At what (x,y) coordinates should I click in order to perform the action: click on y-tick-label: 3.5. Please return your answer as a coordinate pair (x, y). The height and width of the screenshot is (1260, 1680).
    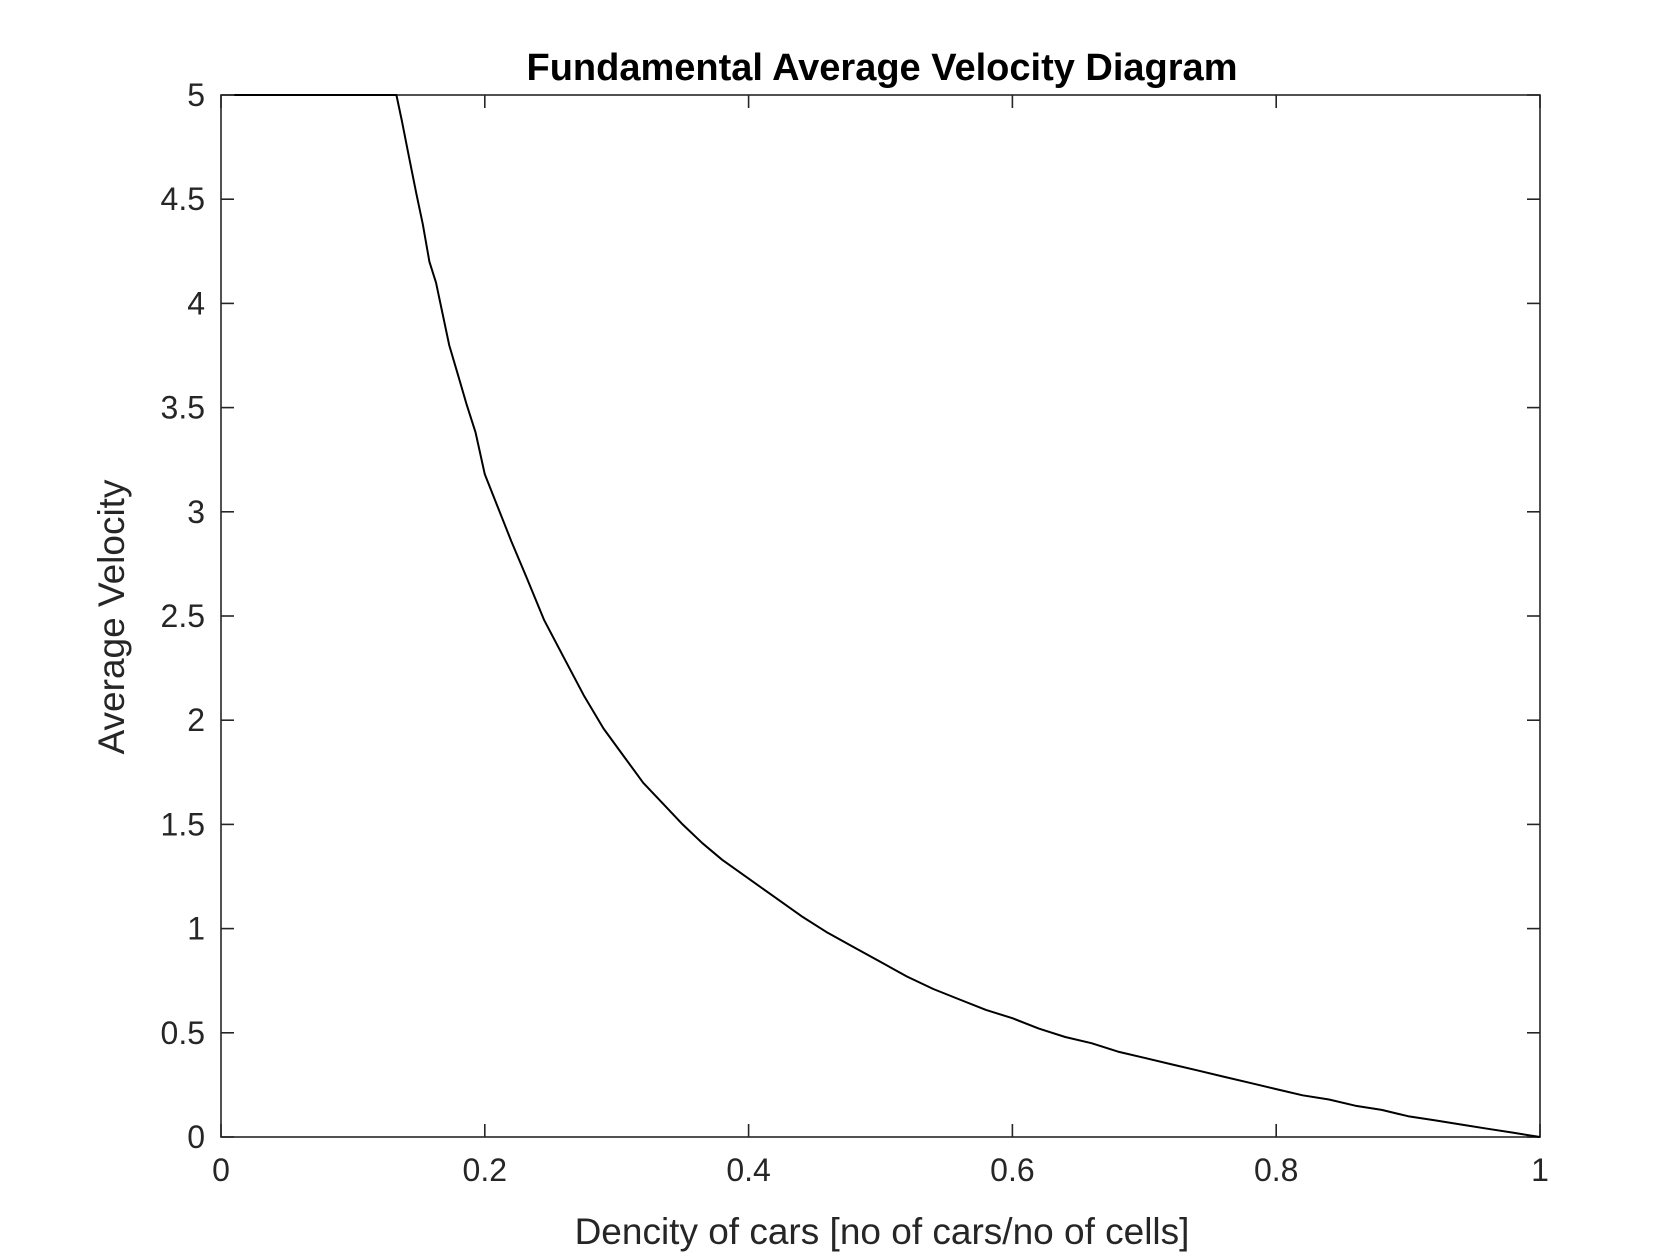
    Looking at the image, I should click on (183, 408).